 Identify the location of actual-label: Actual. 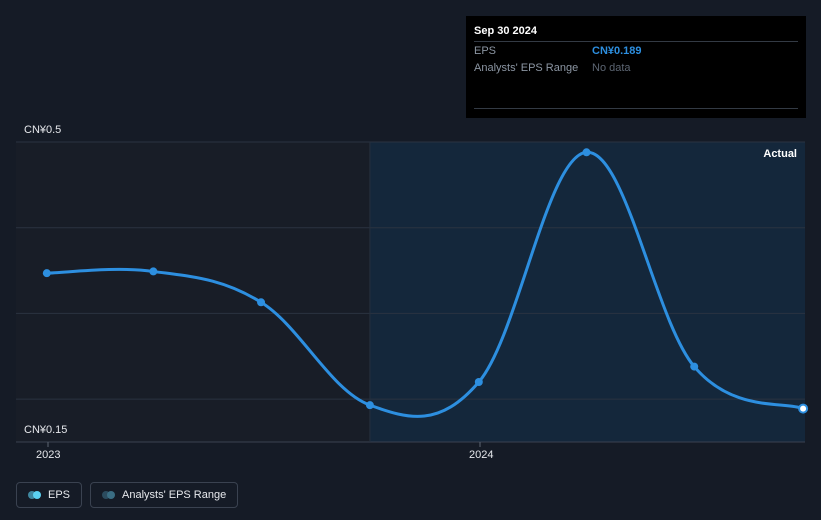
(780, 154).